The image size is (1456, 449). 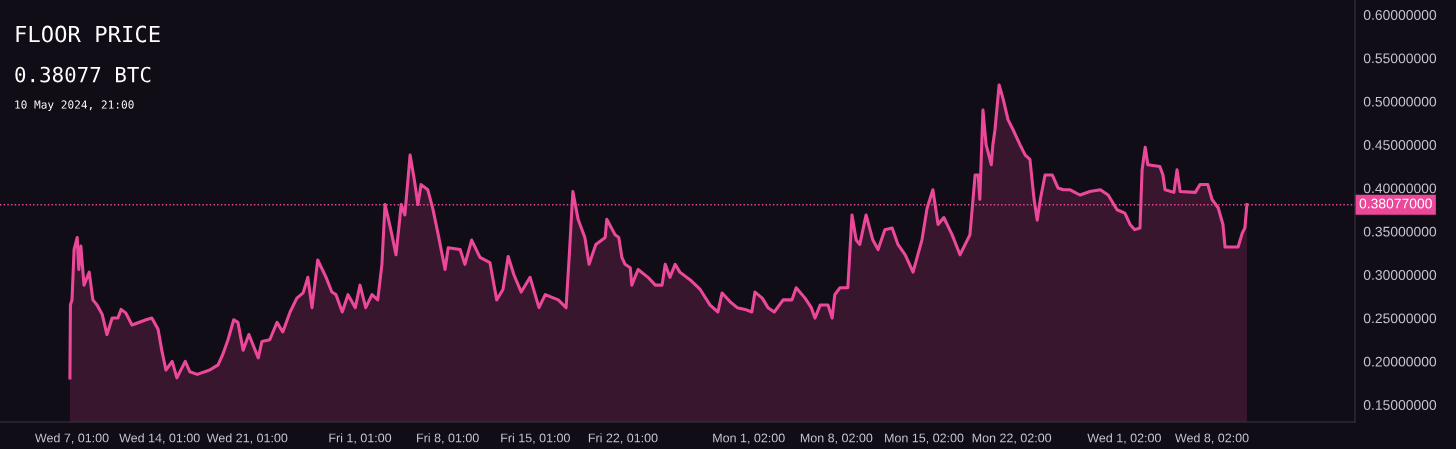 I want to click on text: 0.38077 BTC, so click(x=83, y=74).